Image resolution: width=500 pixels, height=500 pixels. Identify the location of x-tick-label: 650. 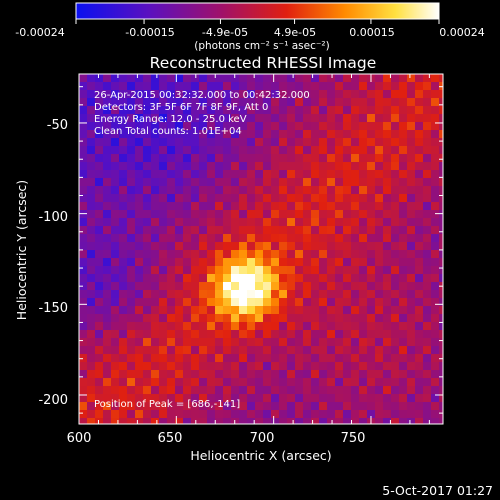
(170, 438).